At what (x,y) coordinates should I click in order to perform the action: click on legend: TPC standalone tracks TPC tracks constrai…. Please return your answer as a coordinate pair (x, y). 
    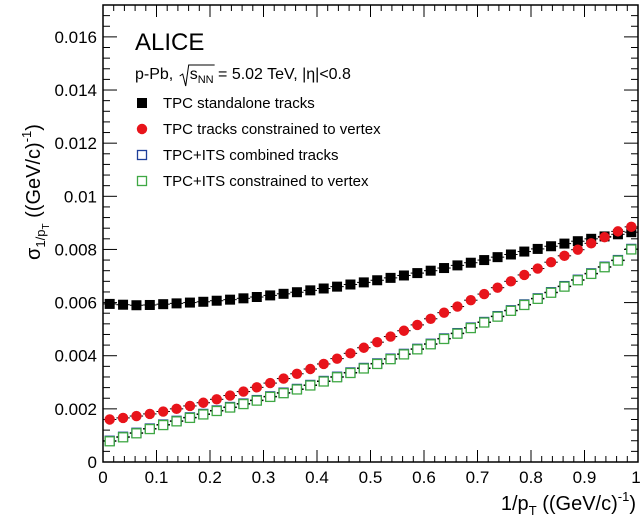
    Looking at the image, I should click on (258, 142).